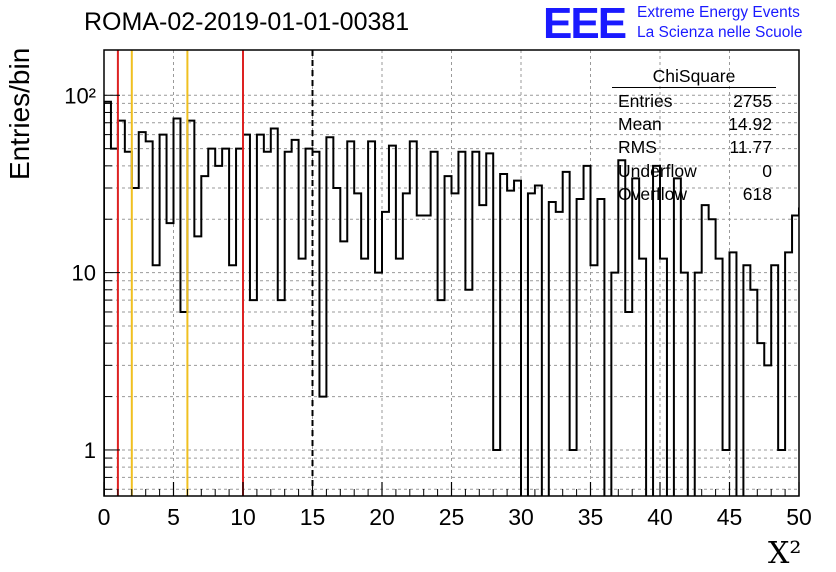 Image resolution: width=836 pixels, height=572 pixels. What do you see at coordinates (799, 517) in the screenshot?
I see `x-tick-label: 50` at bounding box center [799, 517].